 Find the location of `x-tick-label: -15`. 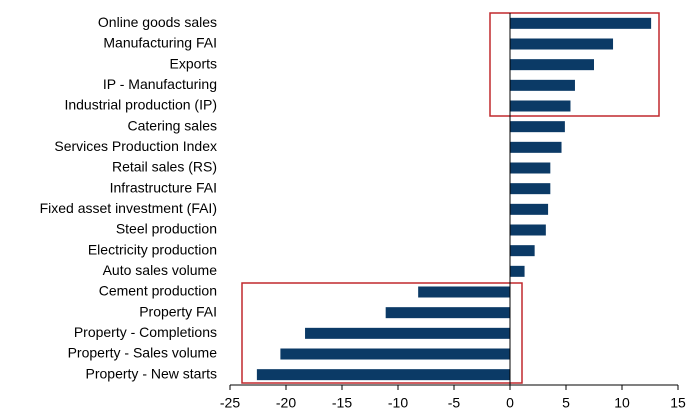

x-tick-label: -15 is located at coordinates (342, 403).